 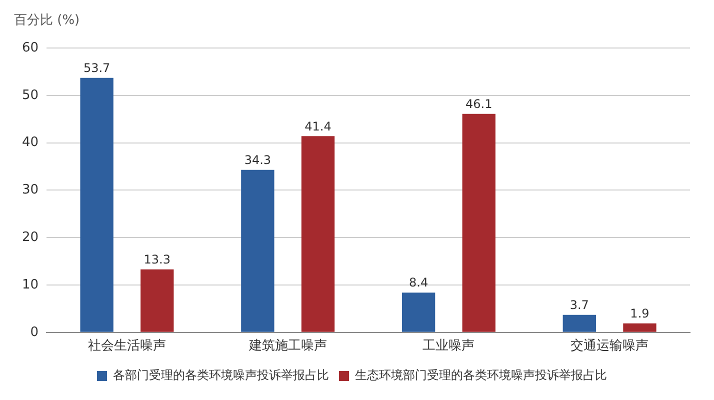 What do you see at coordinates (221, 375) in the screenshot?
I see `legend-label: 各部门受理的各类环境噪声投诉举报占比` at bounding box center [221, 375].